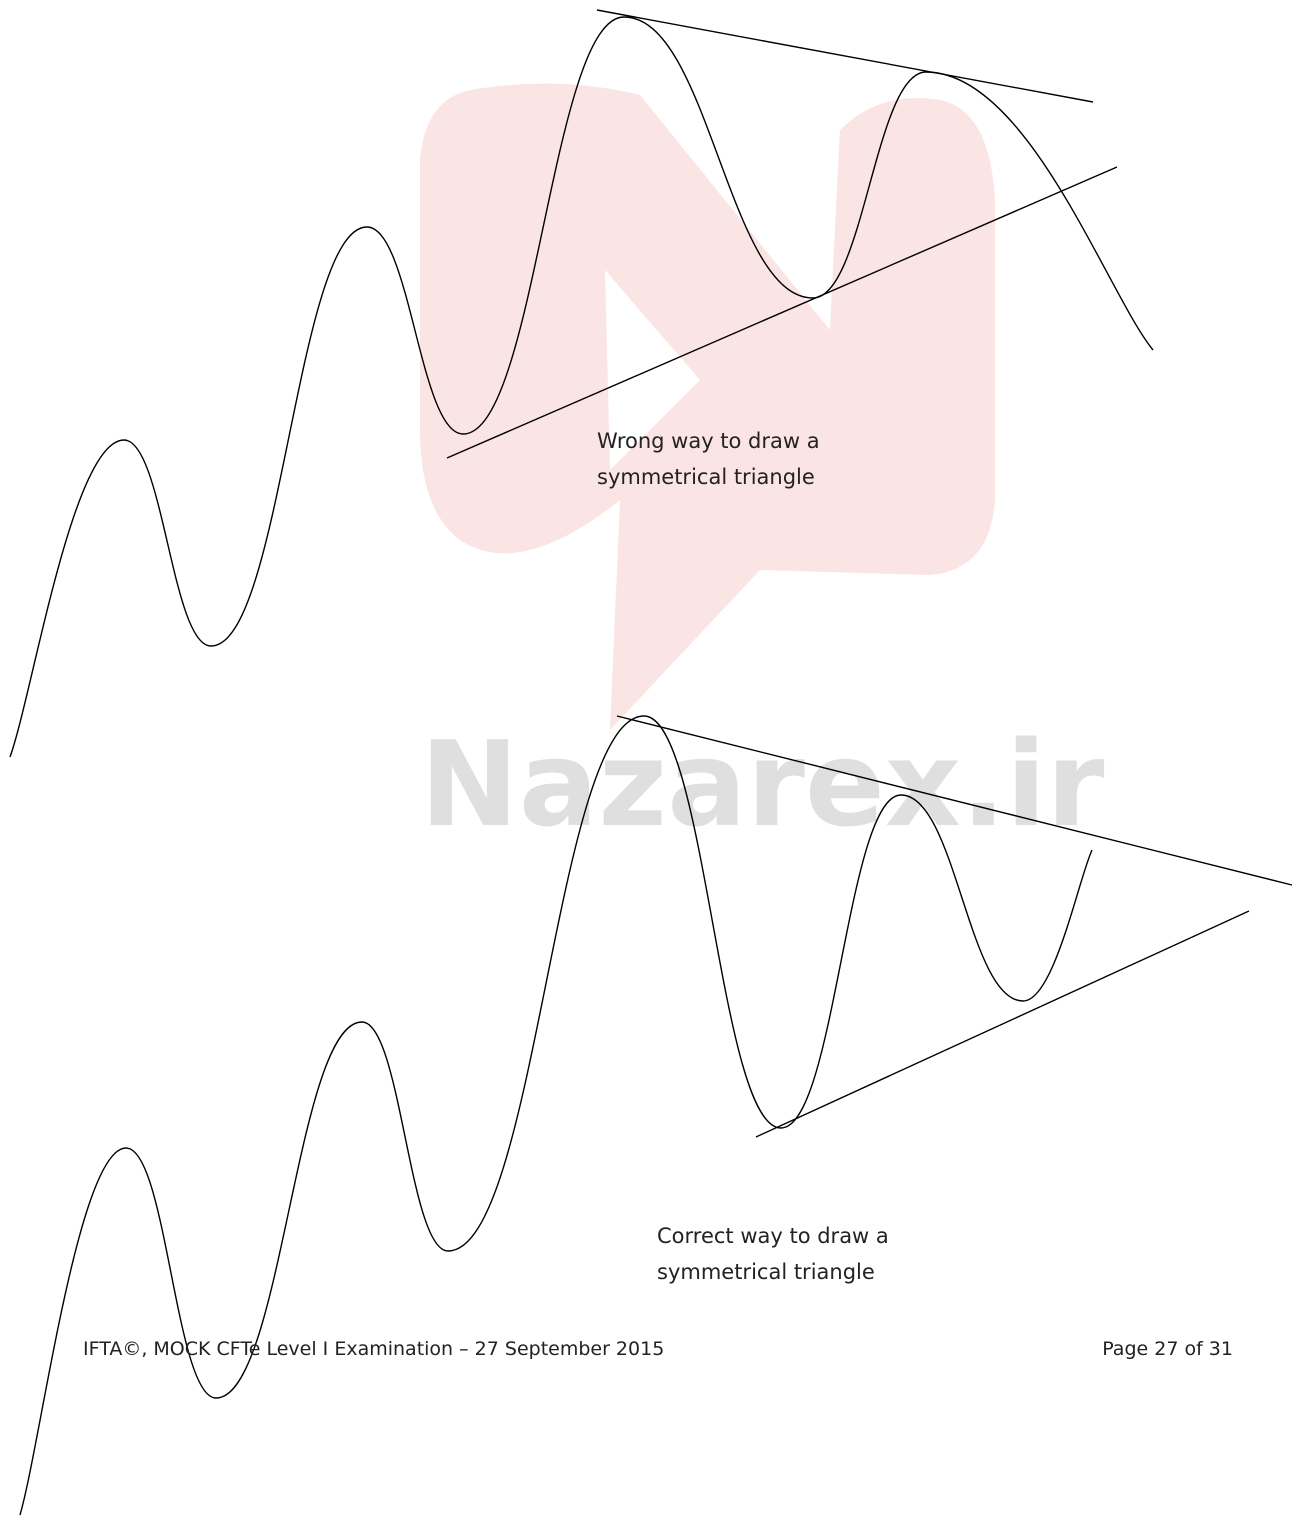 Image resolution: width=1294 pixels, height=1517 pixels. What do you see at coordinates (708, 441) in the screenshot?
I see `caption-line: Wrong way to draw a` at bounding box center [708, 441].